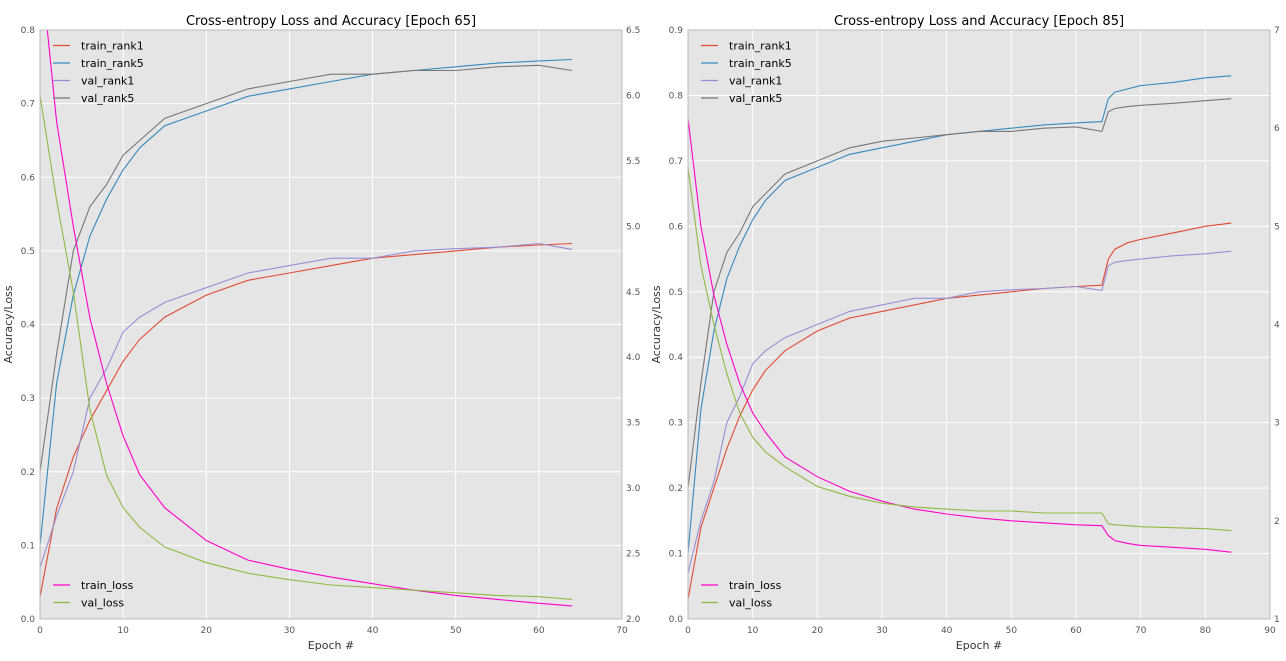 The image size is (1286, 661). I want to click on y2-tick-label: 2, so click(1277, 522).